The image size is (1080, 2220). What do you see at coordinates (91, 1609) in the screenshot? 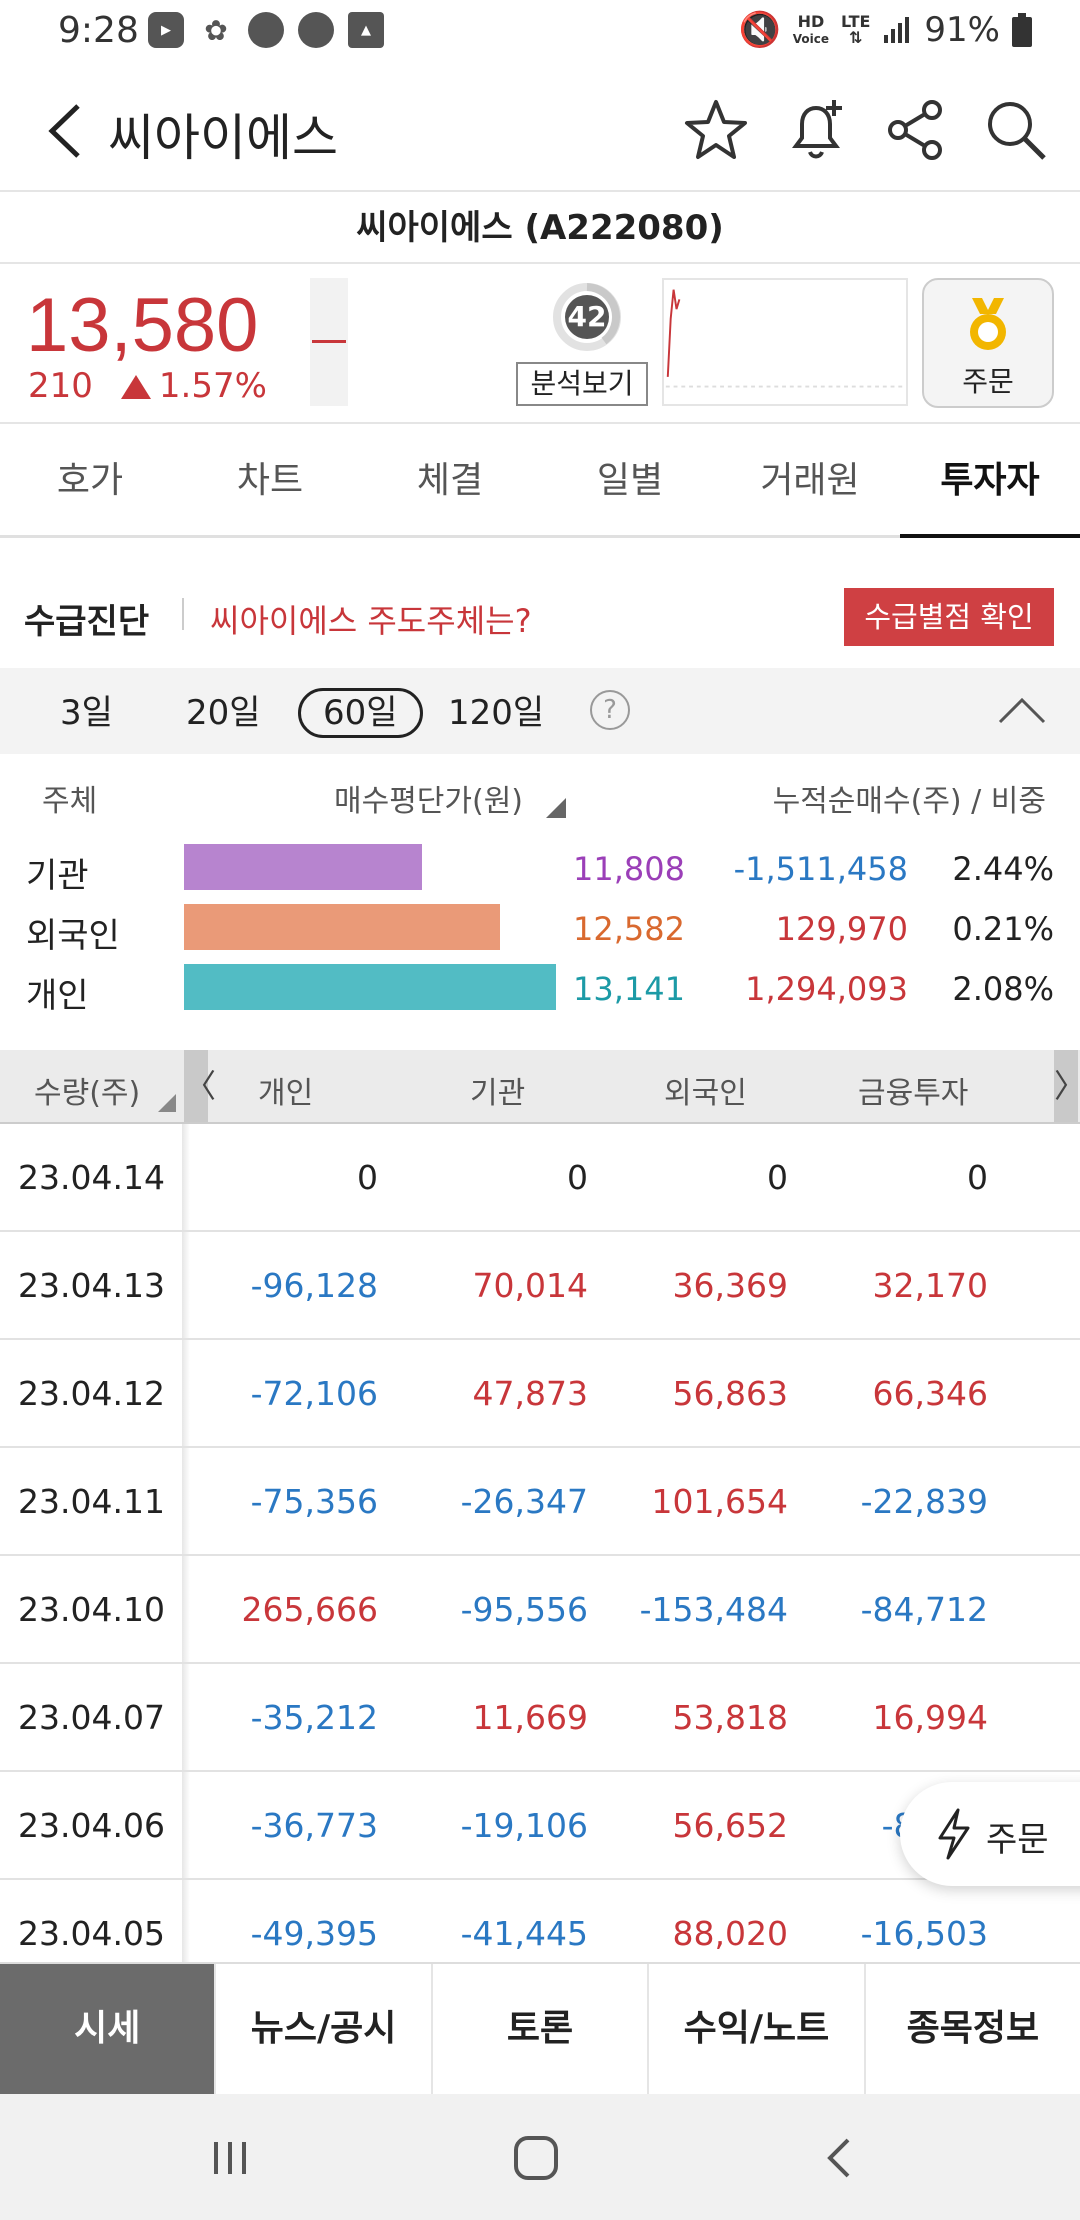
I see `row-date: 23.04.10` at bounding box center [91, 1609].